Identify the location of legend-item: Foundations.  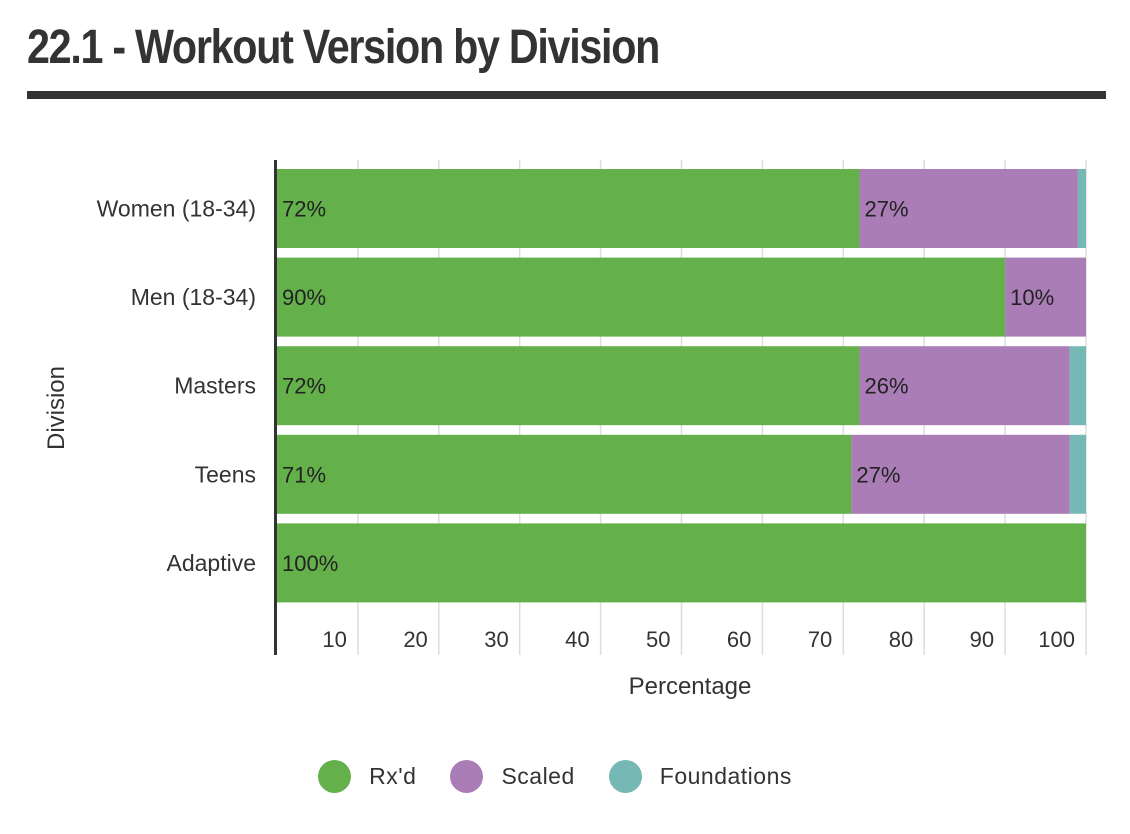
(700, 776).